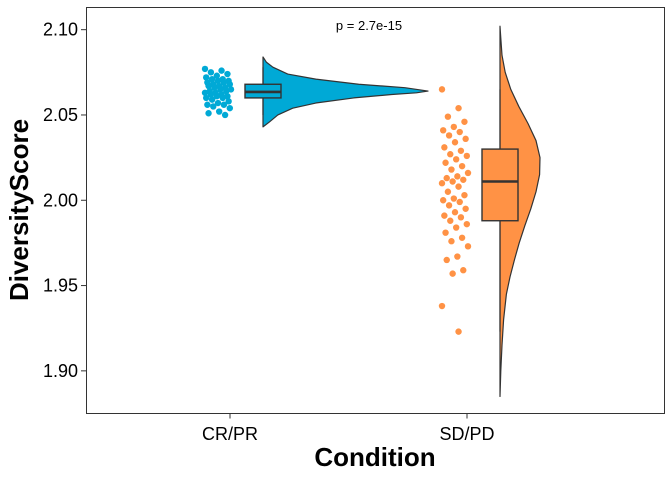 The image size is (672, 480). Describe the element at coordinates (60, 200) in the screenshot. I see `y-tick-label: 2.00` at that location.